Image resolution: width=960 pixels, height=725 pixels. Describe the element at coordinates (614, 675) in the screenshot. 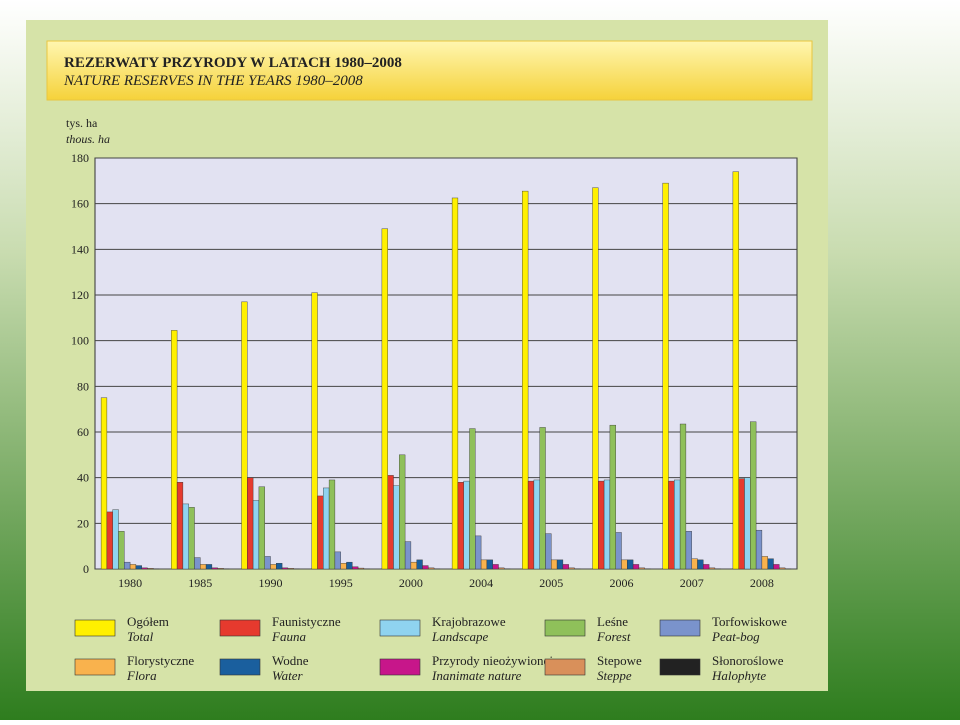

I see `legend-label-en: Steppe` at that location.